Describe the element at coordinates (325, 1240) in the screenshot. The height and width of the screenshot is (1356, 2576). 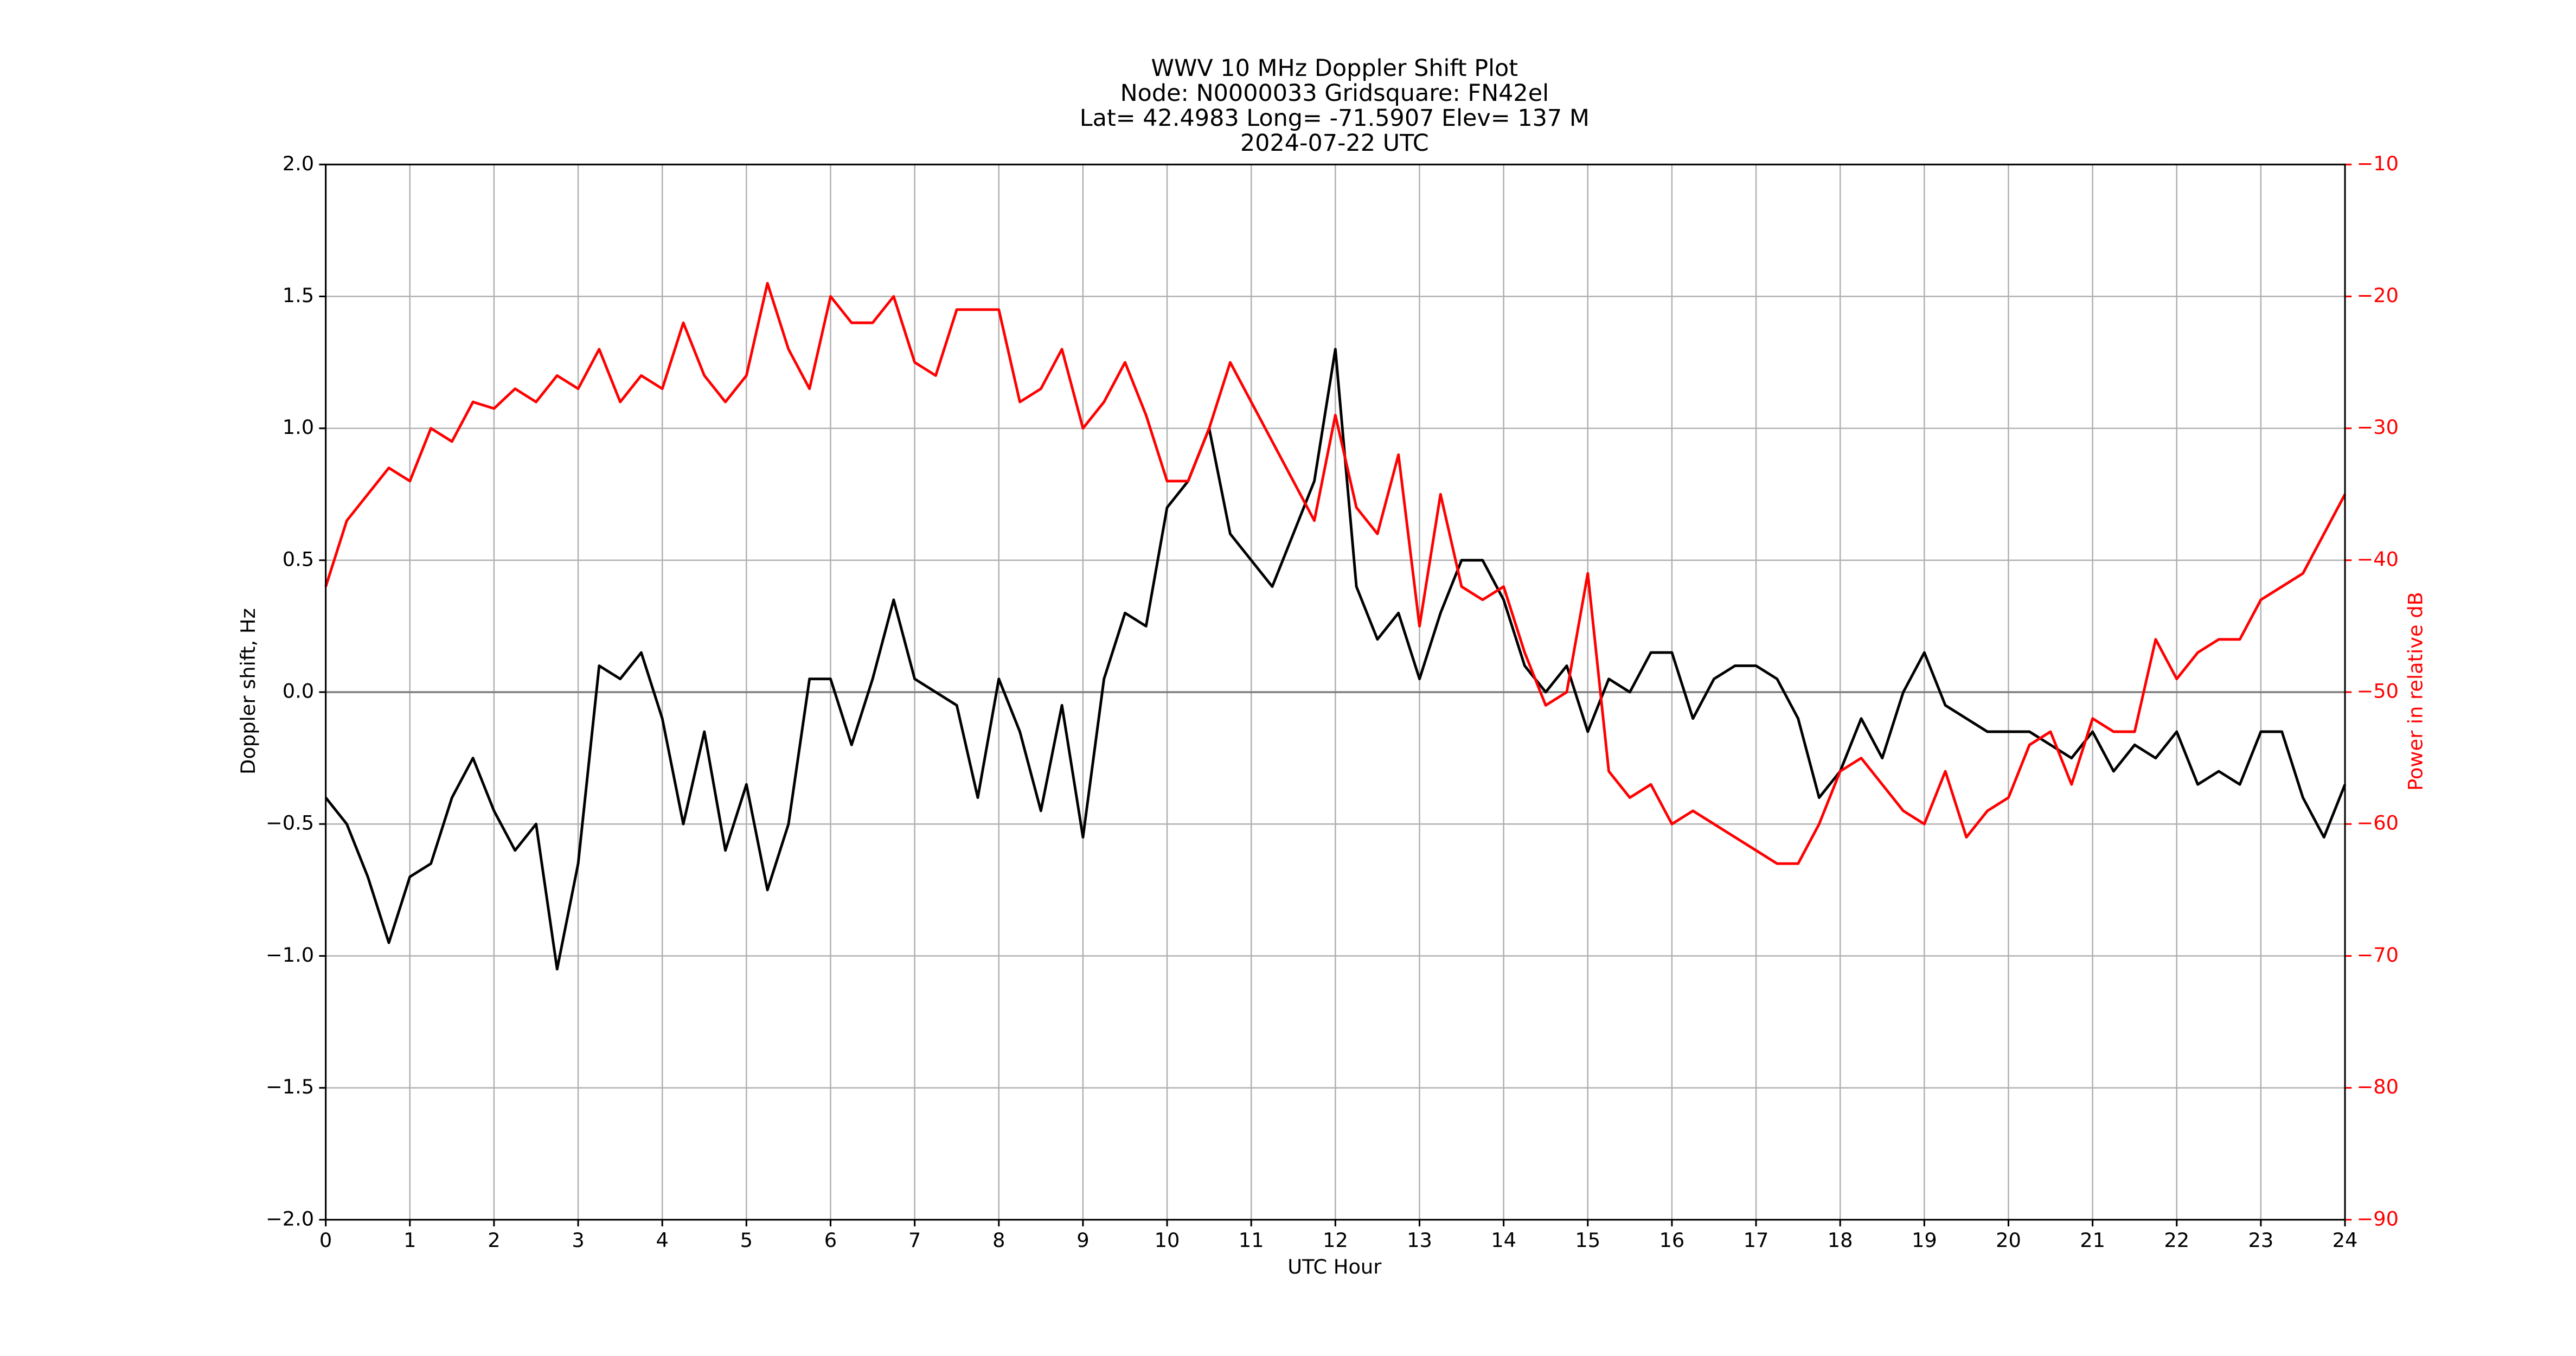
I see `x-tick-label: 0` at that location.